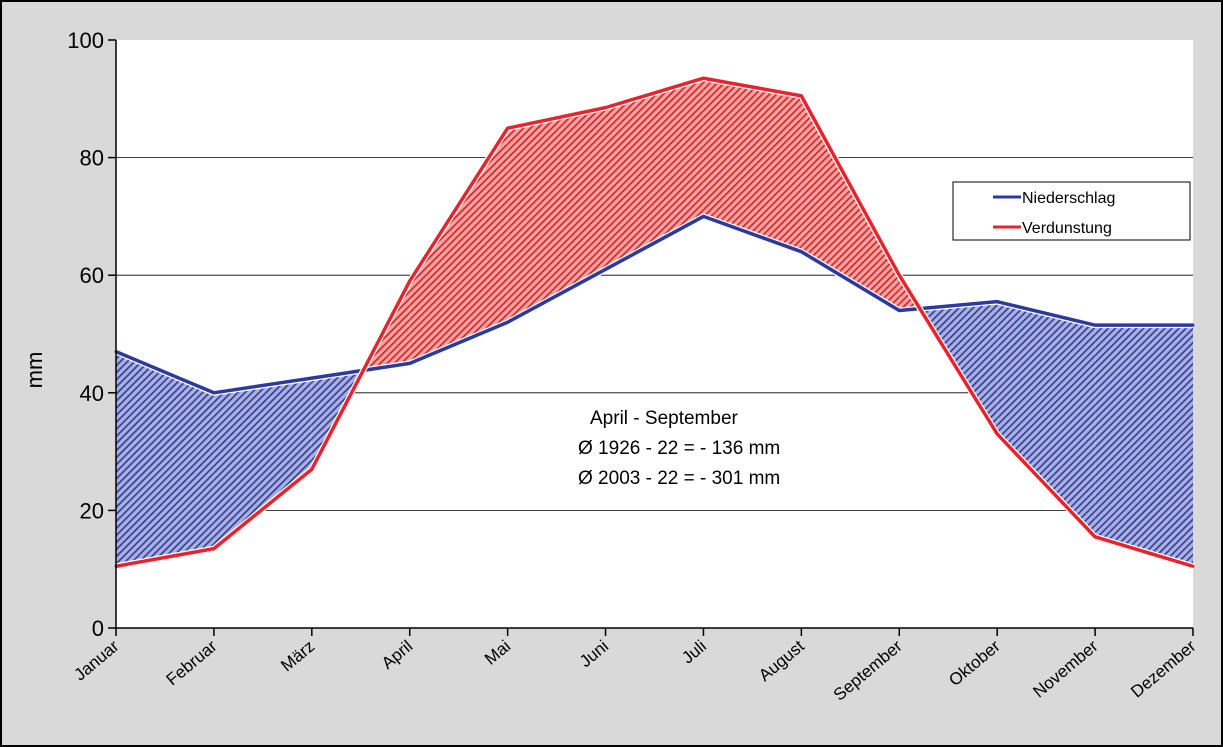 The height and width of the screenshot is (747, 1223). Describe the element at coordinates (397, 655) in the screenshot. I see `x-tick-label: April` at that location.